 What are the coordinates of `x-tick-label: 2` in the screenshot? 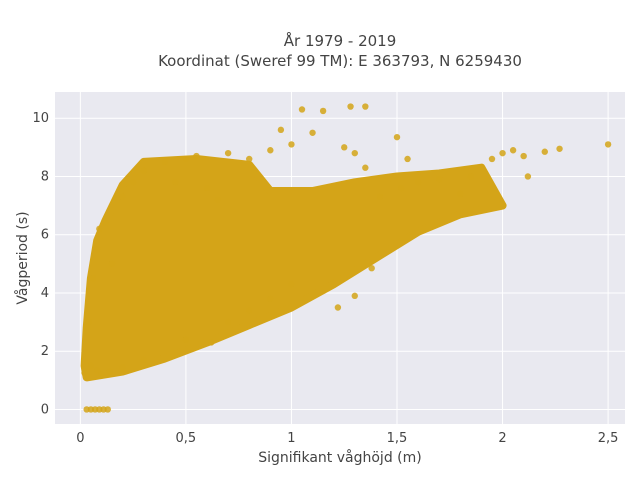 It's located at (502, 438).